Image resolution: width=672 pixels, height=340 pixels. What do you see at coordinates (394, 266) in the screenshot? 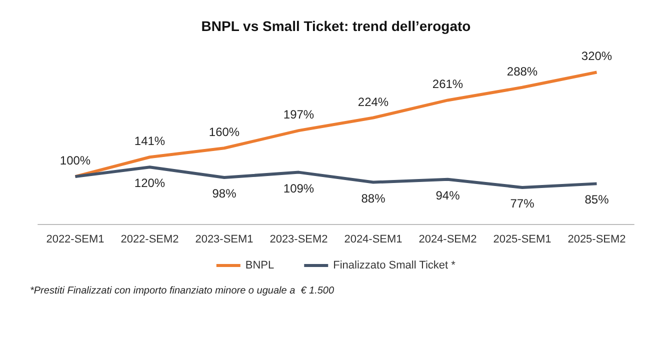
I see `legend-label: Finalizzato Small Ticket *` at bounding box center [394, 266].